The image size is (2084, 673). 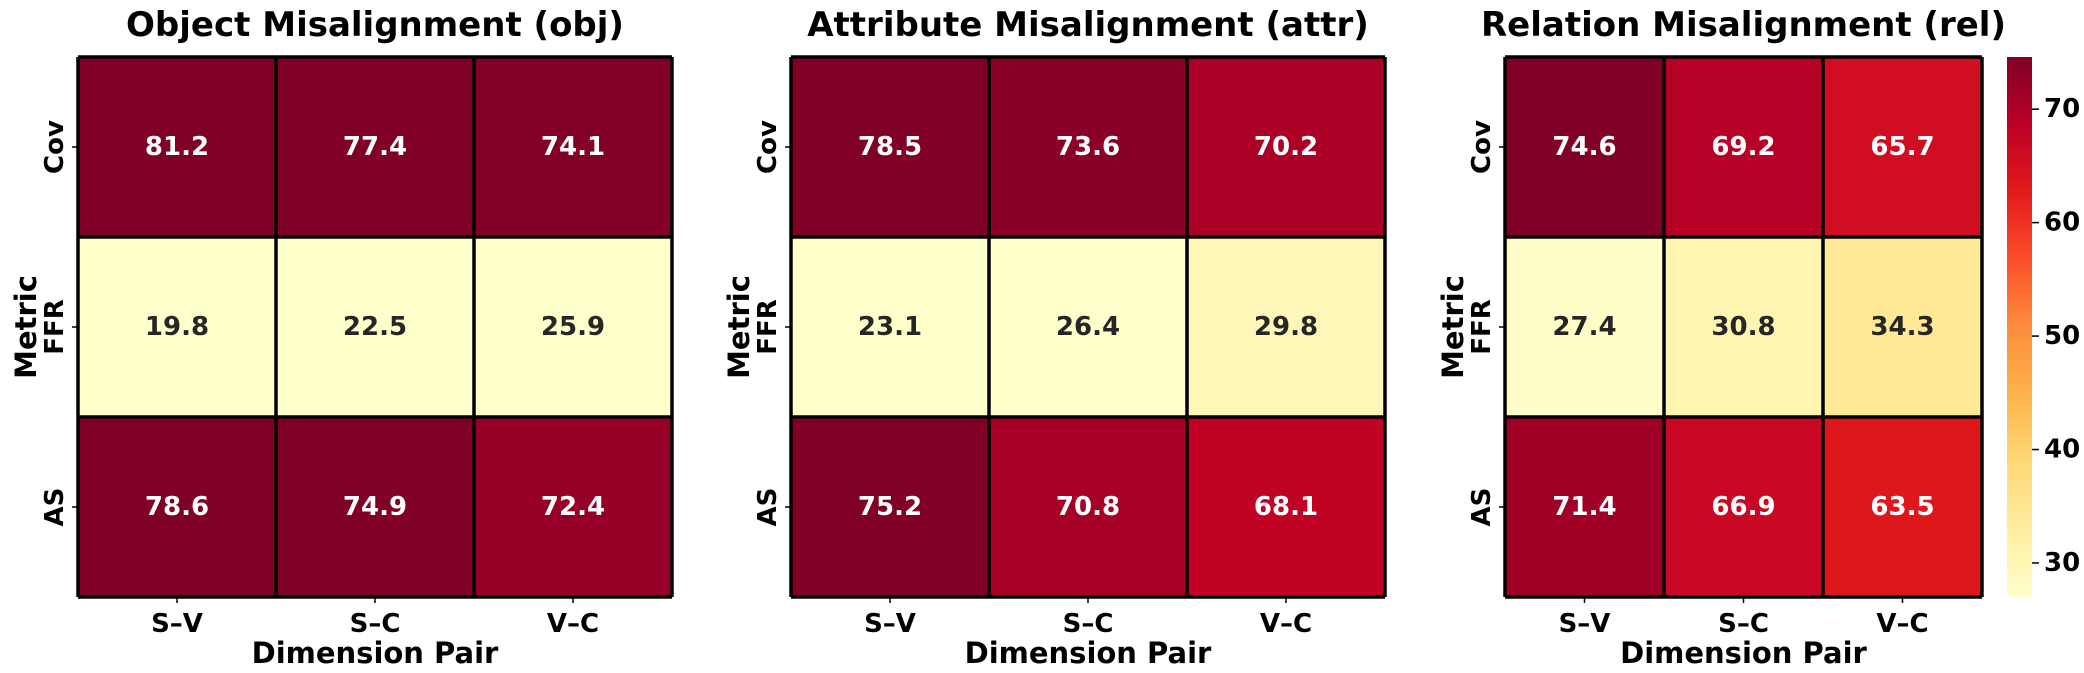 I want to click on panel-title: Attribute Misalignment (attr), so click(x=1088, y=25).